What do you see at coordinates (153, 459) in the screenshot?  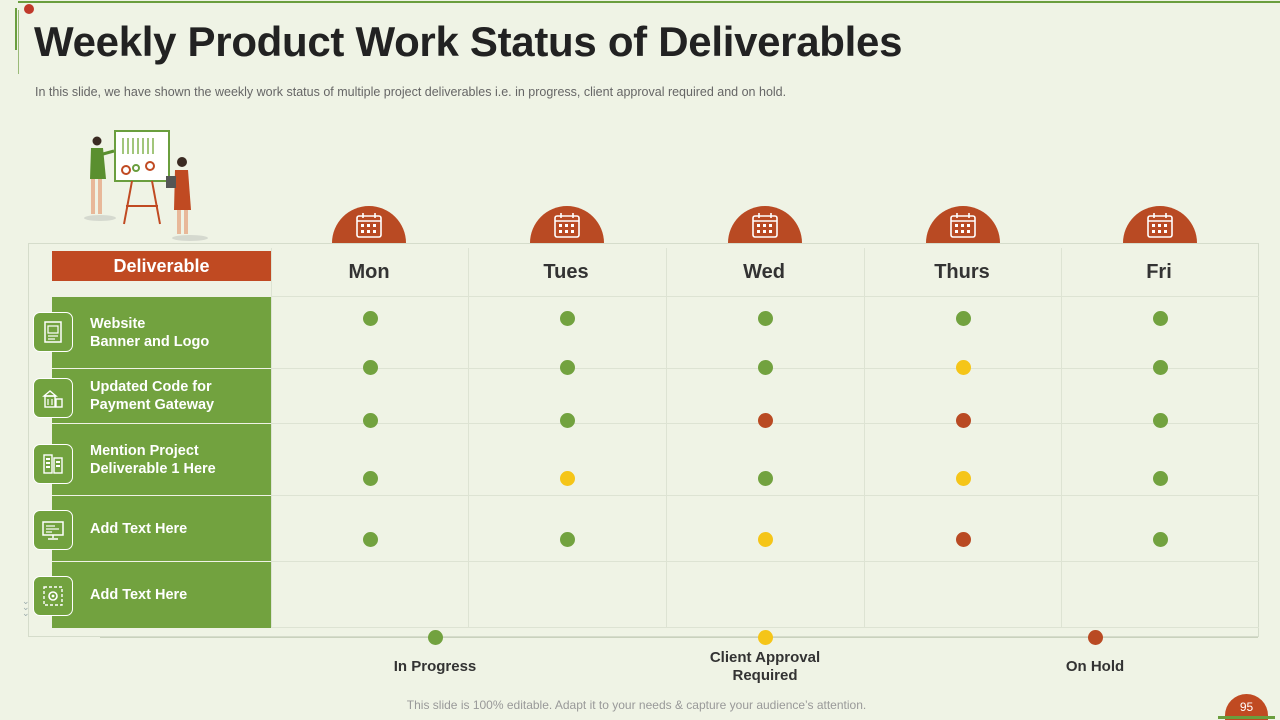 I see `deliverable-label: Mention Project Deliverable 1 Here` at bounding box center [153, 459].